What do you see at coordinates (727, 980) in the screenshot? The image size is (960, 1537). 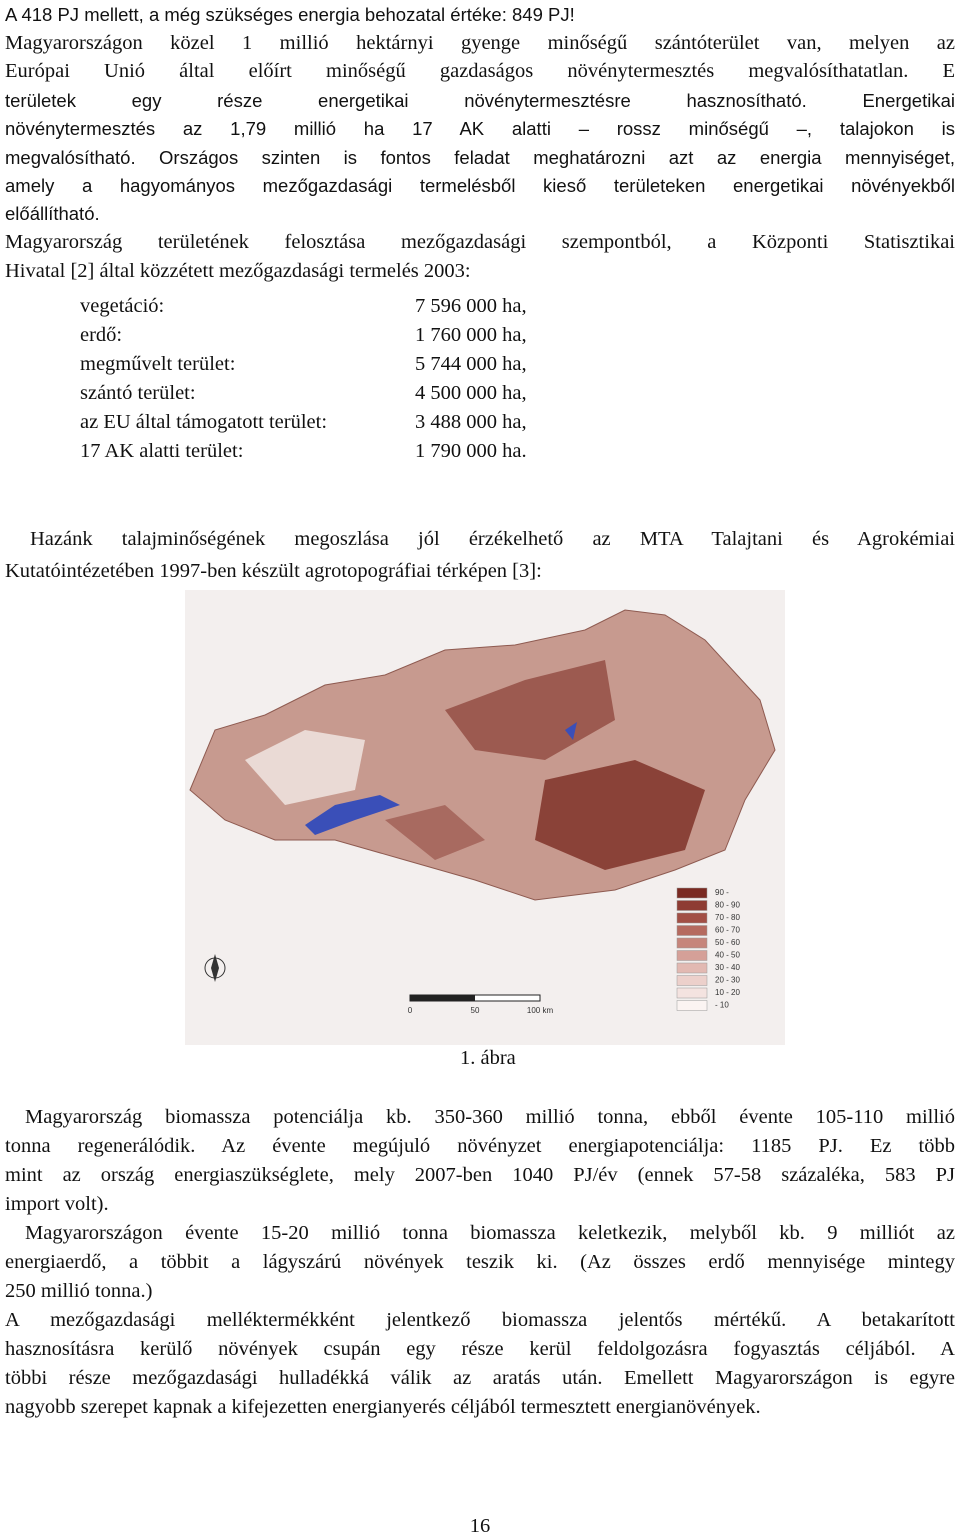 I see `legend-label: 20 - 30` at bounding box center [727, 980].